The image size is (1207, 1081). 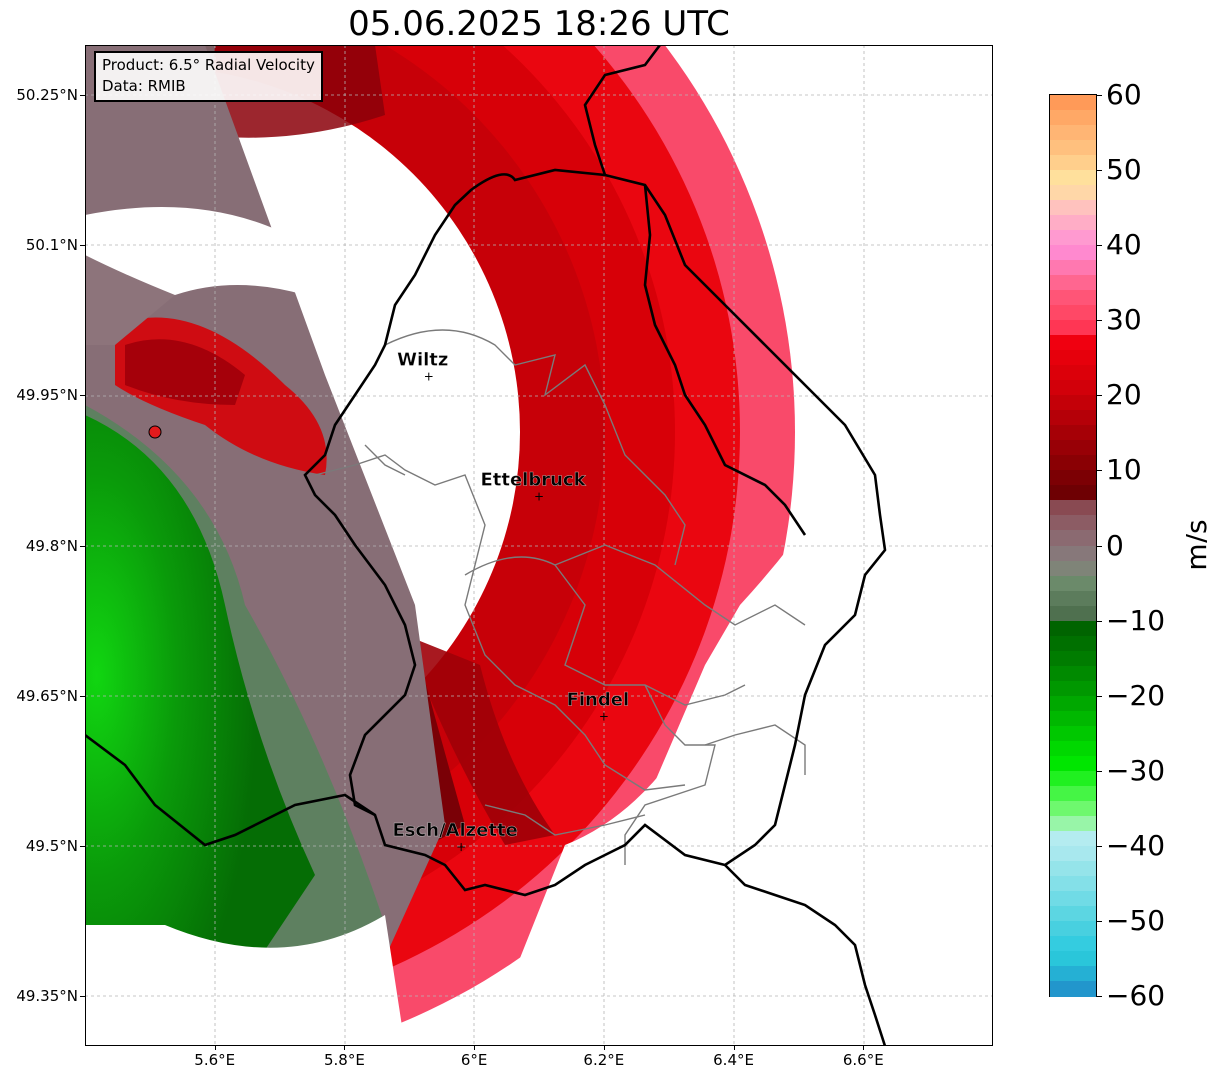 What do you see at coordinates (47, 695) in the screenshot?
I see `y-tick-label: 49.65°N` at bounding box center [47, 695].